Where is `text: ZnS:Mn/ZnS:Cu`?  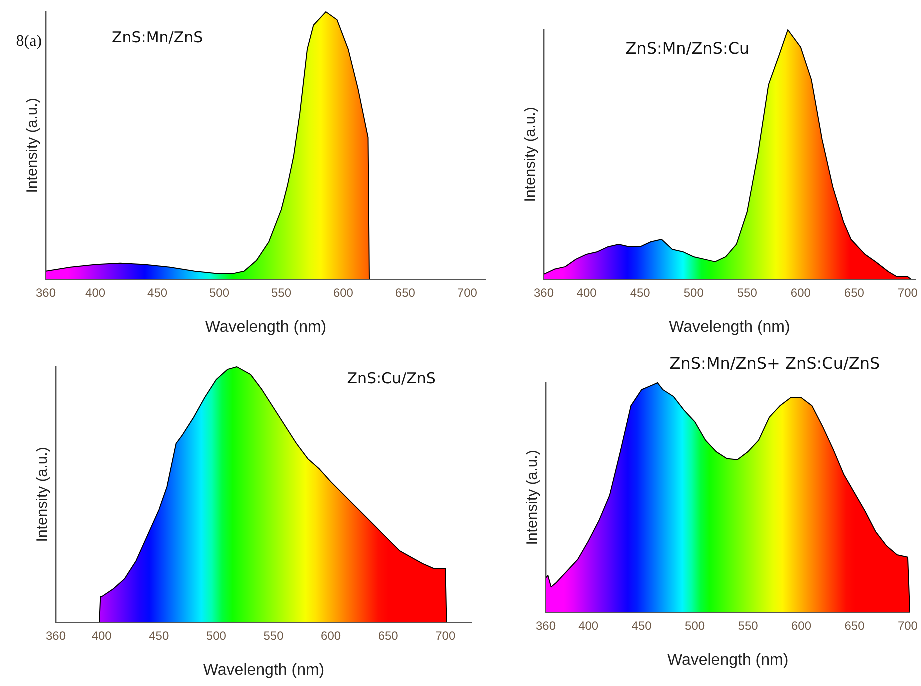
text: ZnS:Mn/ZnS:Cu is located at coordinates (688, 48).